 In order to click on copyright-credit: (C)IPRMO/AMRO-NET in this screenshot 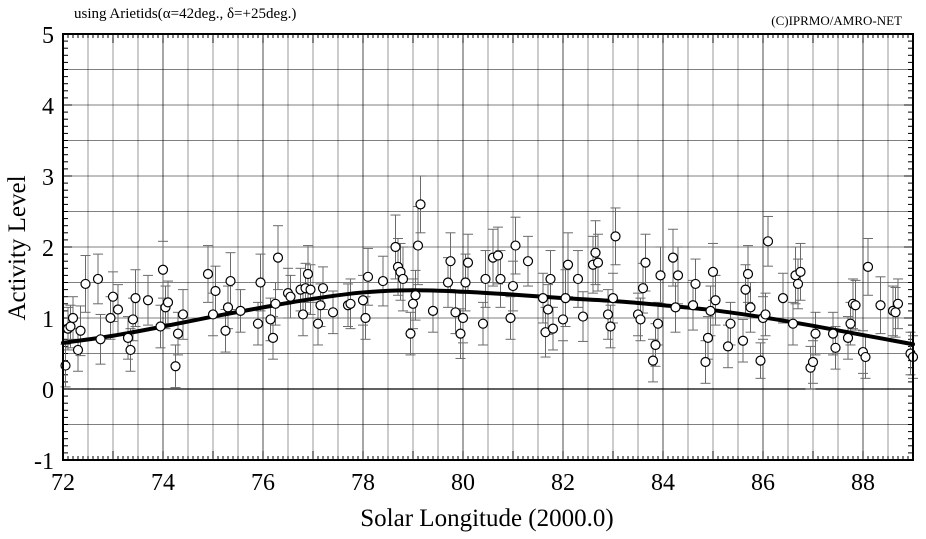, I will do `click(836, 20)`.